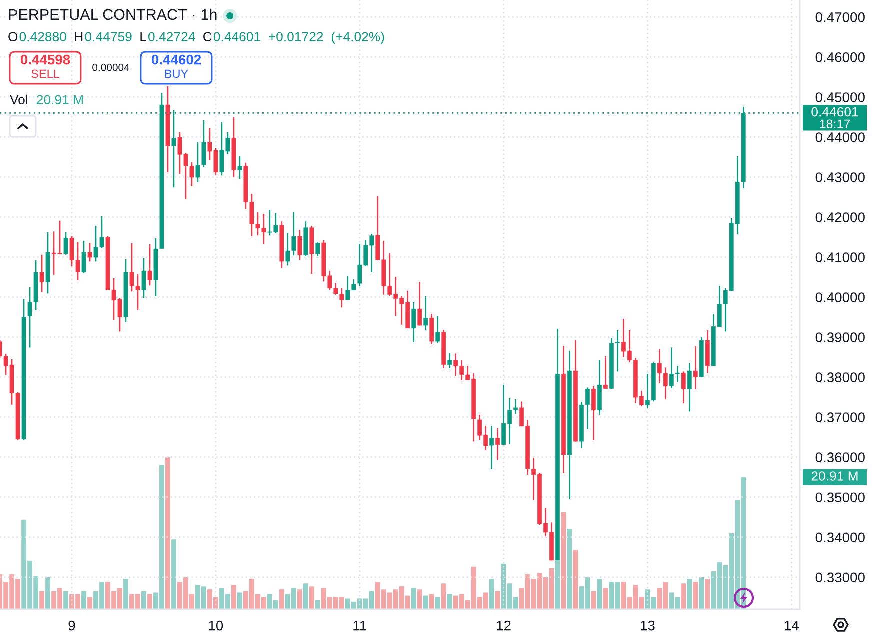 The image size is (874, 639). Describe the element at coordinates (358, 38) in the screenshot. I see `annotation: (+4.02%)` at that location.